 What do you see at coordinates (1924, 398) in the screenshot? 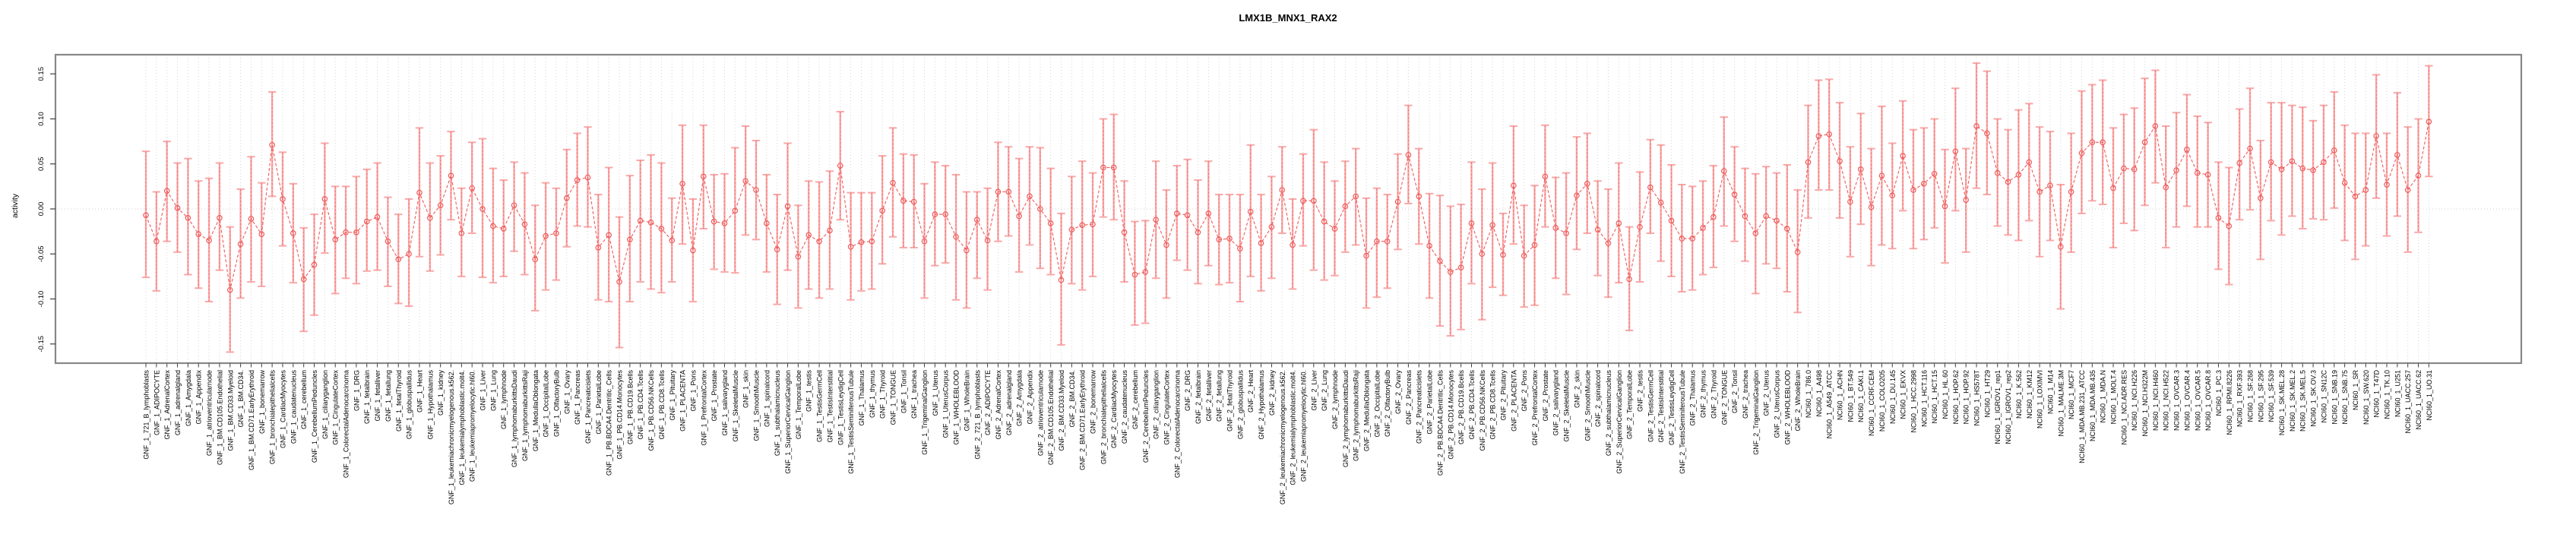
I see `x-tick-label: NCI60_1_HCT.116` at bounding box center [1924, 398].